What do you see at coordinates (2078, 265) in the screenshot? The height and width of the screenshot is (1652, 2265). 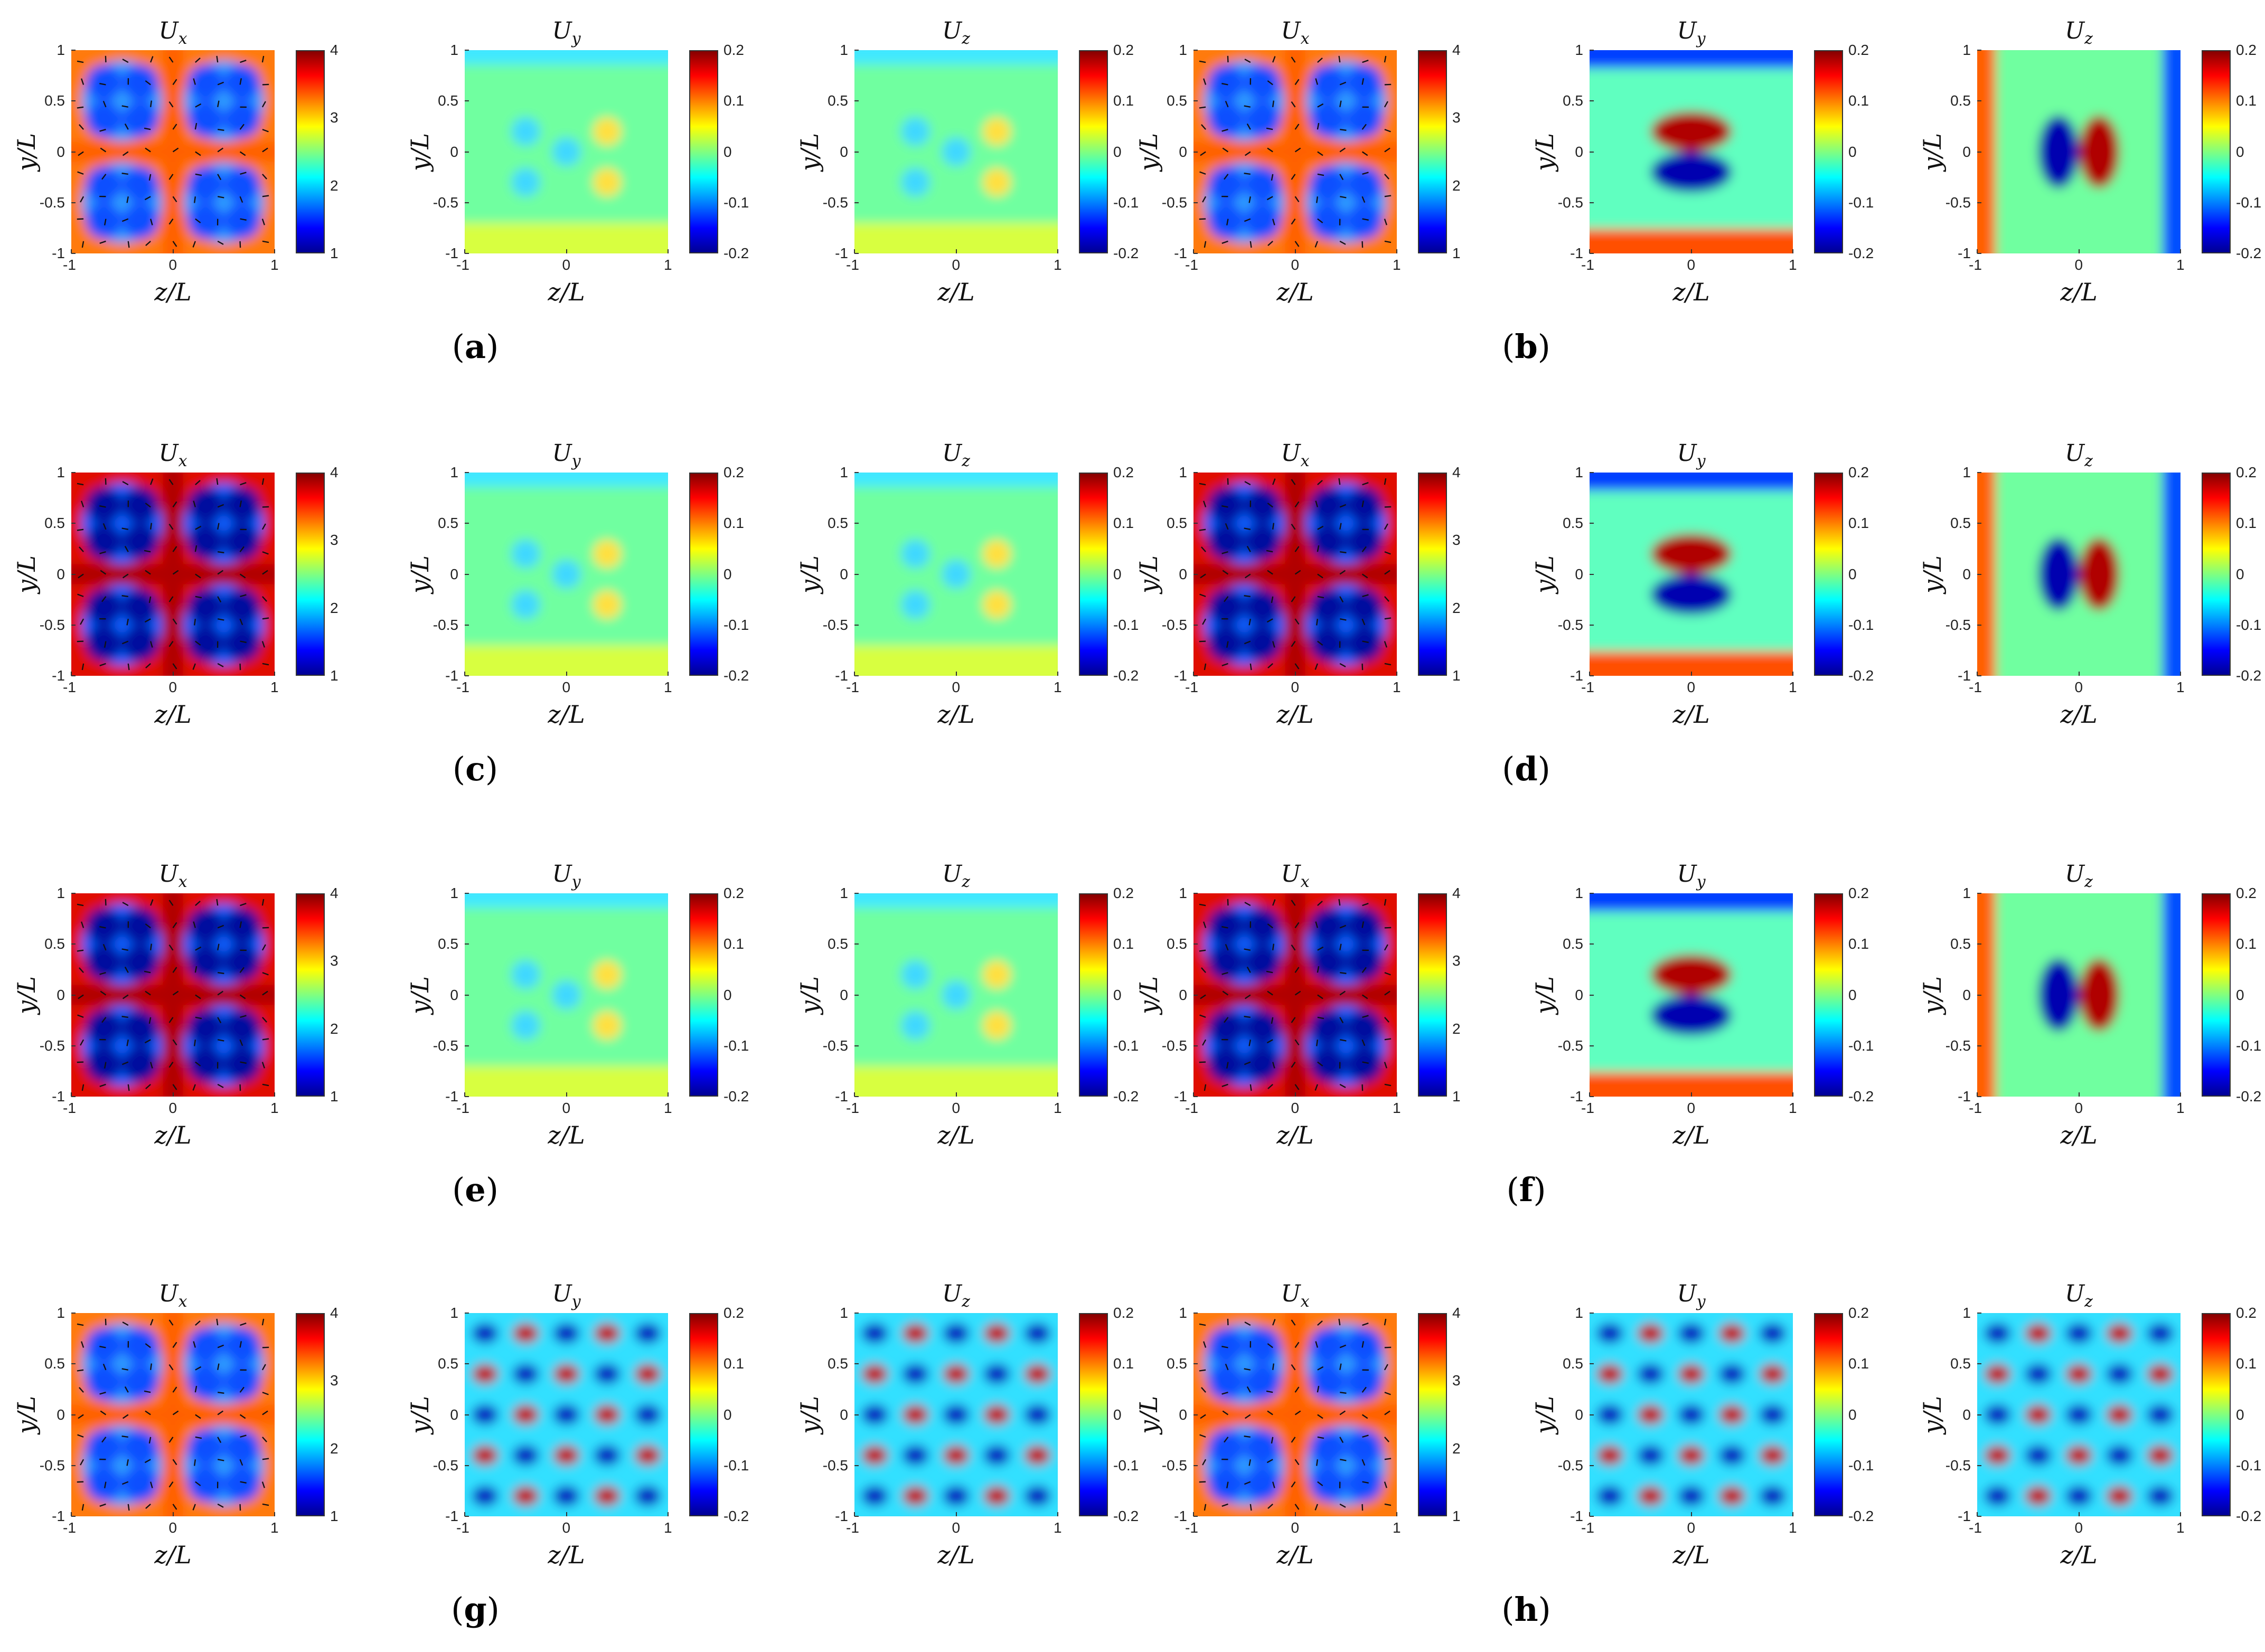 I see `x-tick-label: 0` at bounding box center [2078, 265].